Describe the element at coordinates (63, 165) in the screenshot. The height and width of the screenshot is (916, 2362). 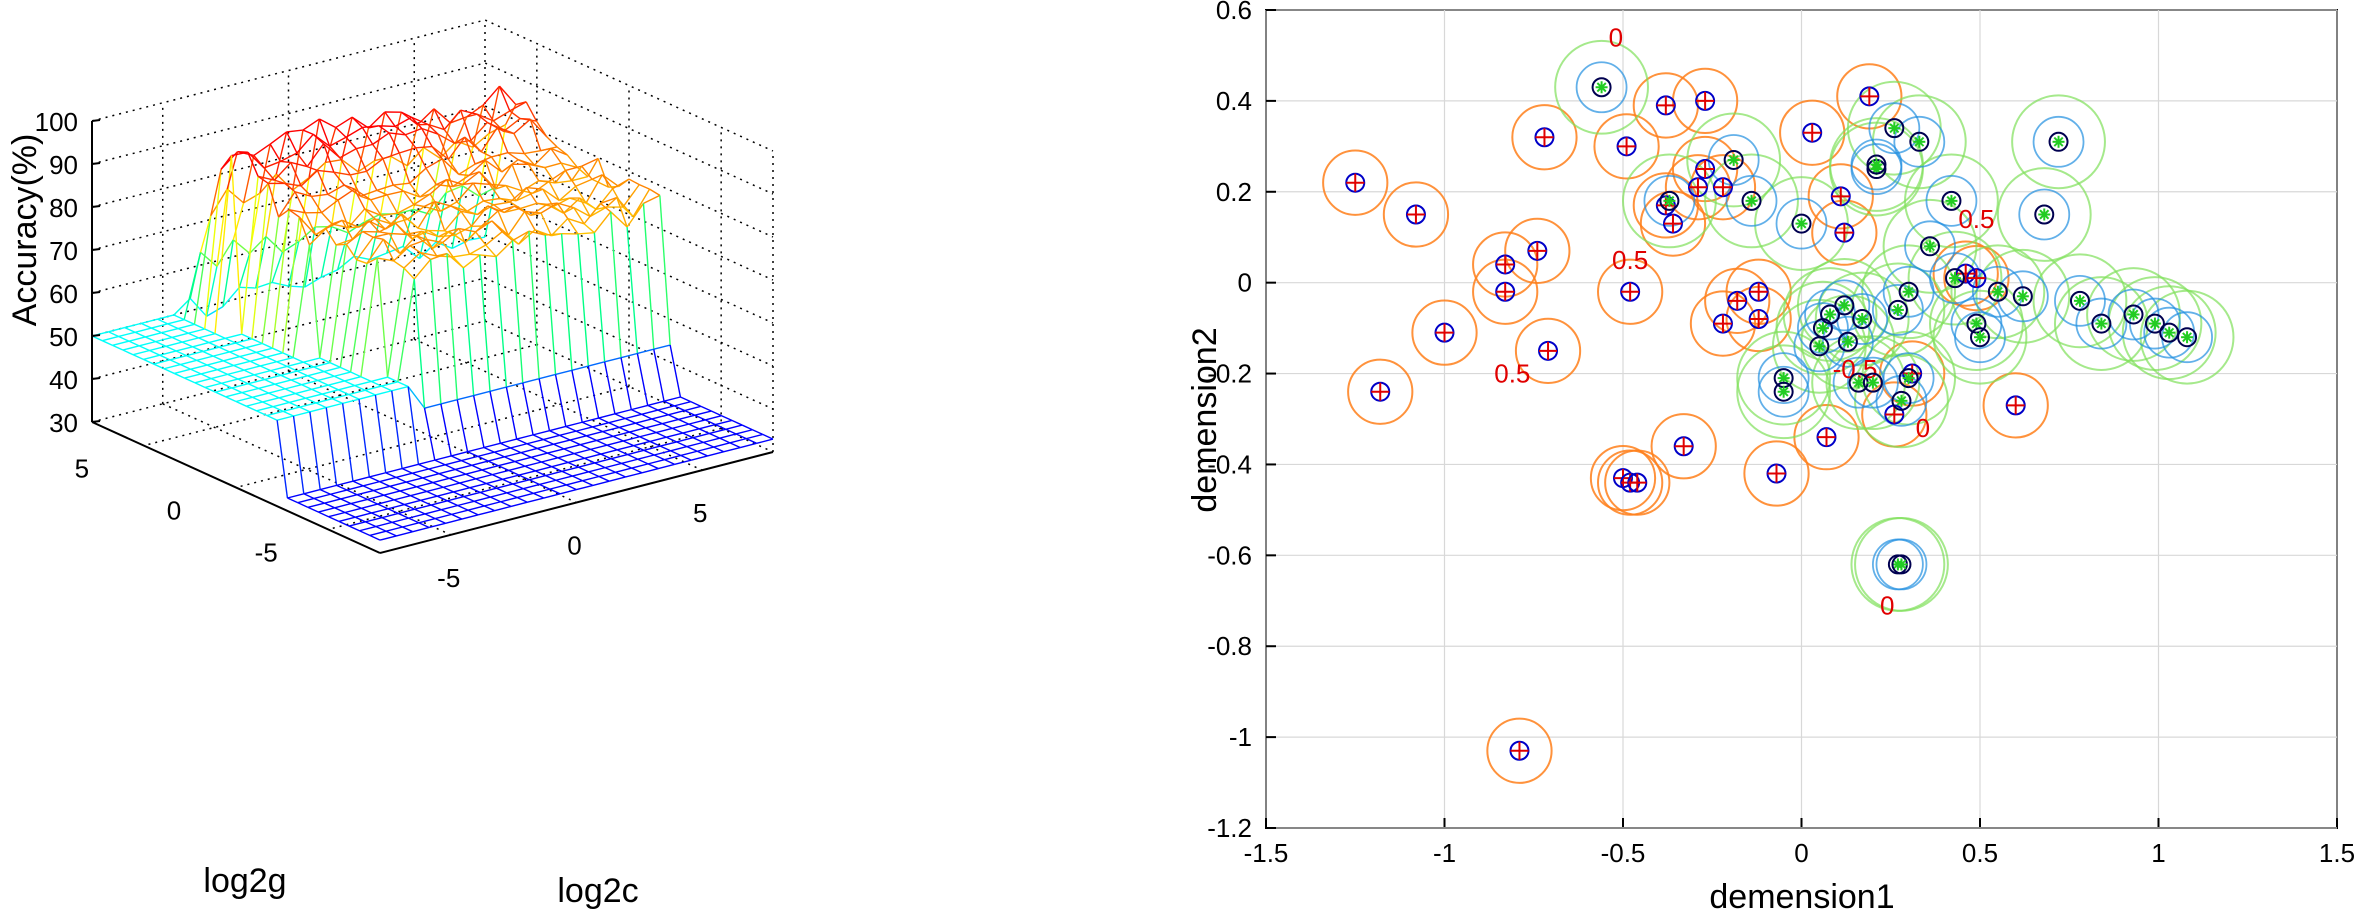
I see `z-tick-label: 90` at that location.